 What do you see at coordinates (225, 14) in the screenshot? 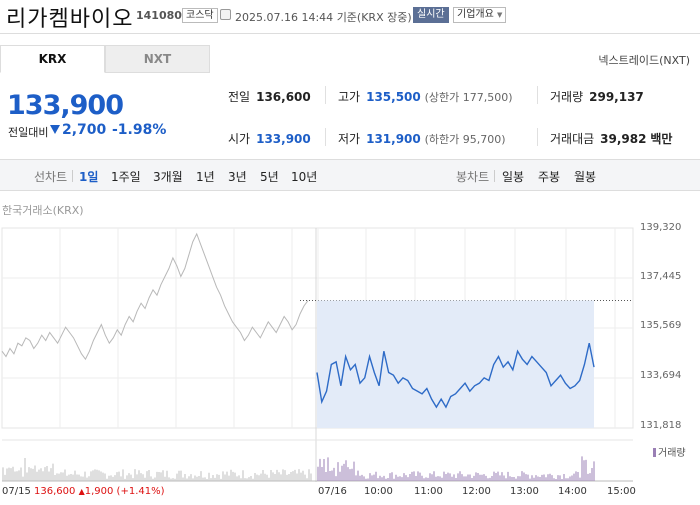
I see `clock-icon` at bounding box center [225, 14].